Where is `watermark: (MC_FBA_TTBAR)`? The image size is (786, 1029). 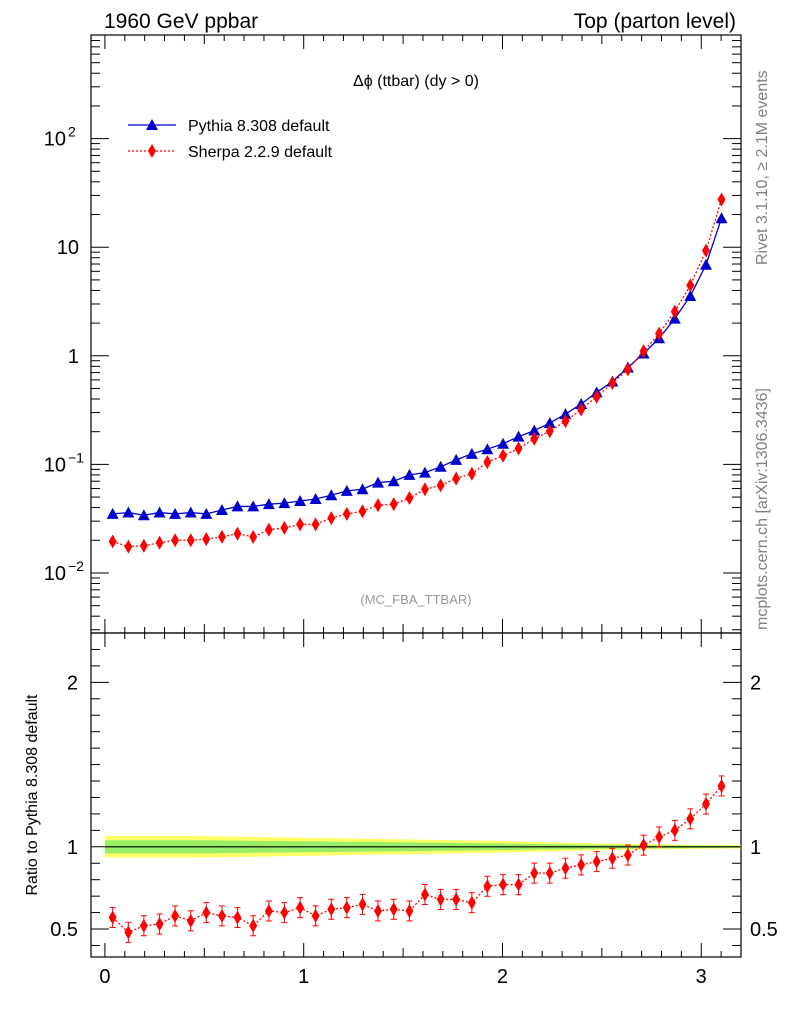 watermark: (MC_FBA_TTBAR) is located at coordinates (415, 599).